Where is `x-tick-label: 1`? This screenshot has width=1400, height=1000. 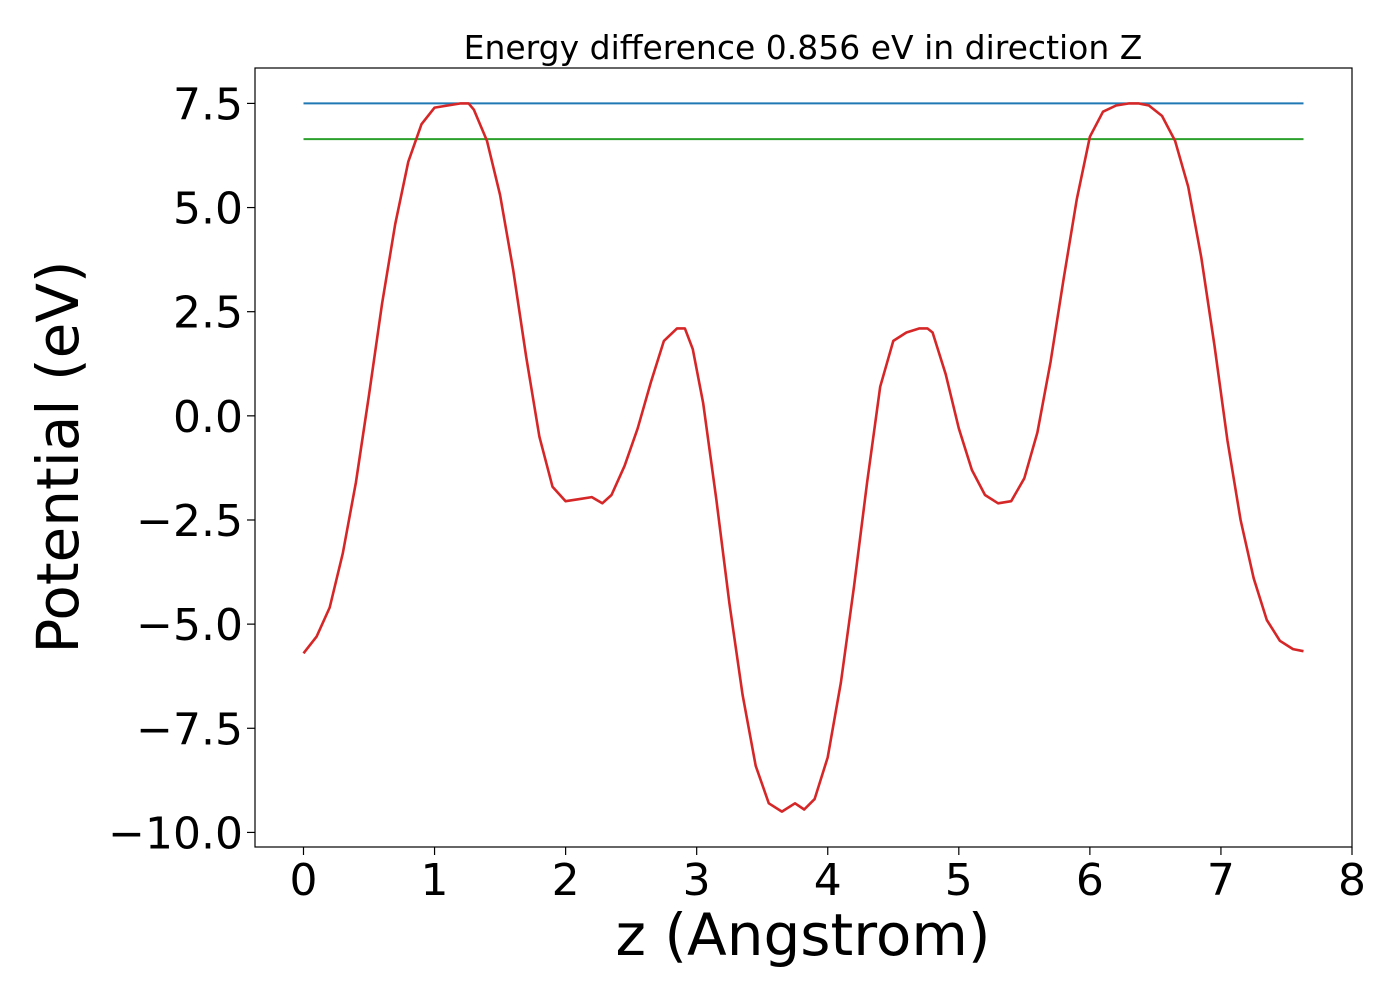
x-tick-label: 1 is located at coordinates (435, 880).